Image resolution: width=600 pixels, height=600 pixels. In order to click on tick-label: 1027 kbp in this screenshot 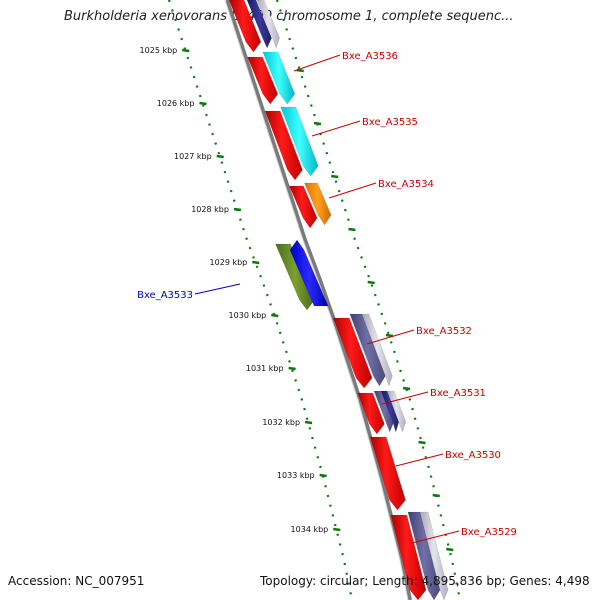, I will do `click(193, 156)`.